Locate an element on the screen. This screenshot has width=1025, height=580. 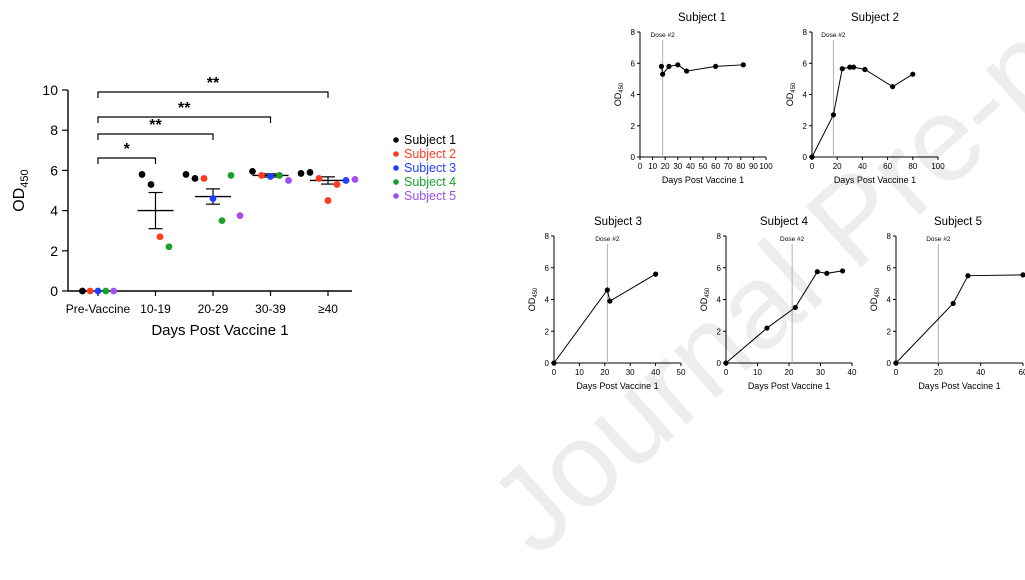
panel-title: Subject 5 is located at coordinates (958, 222).